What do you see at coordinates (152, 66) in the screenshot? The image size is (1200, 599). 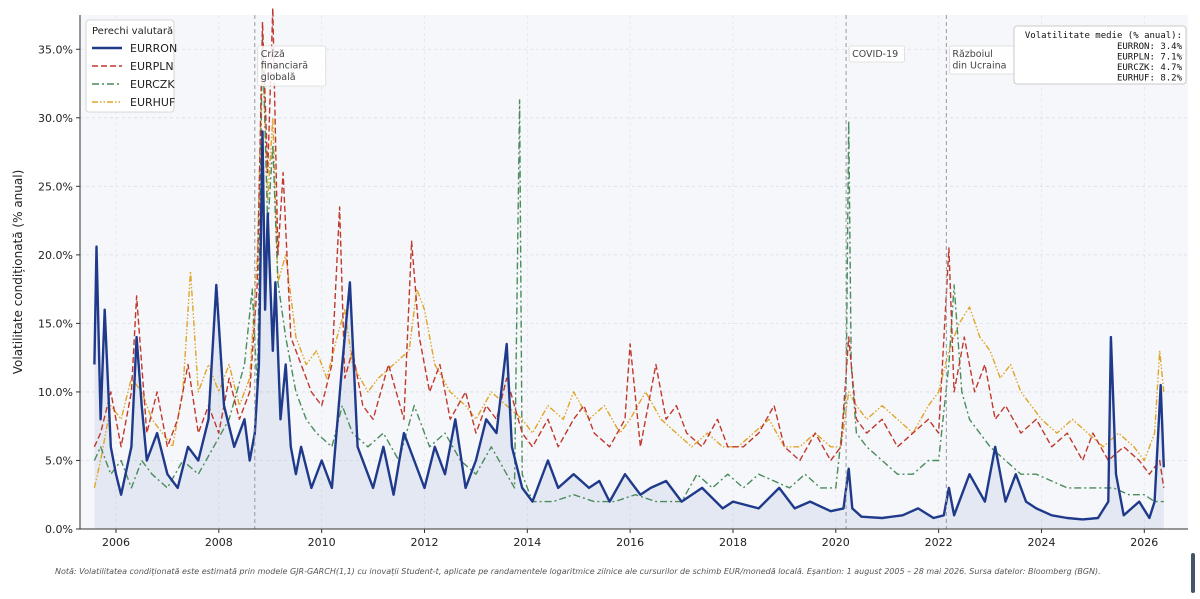 I see `legend-label-eurpln: EURPLN` at bounding box center [152, 66].